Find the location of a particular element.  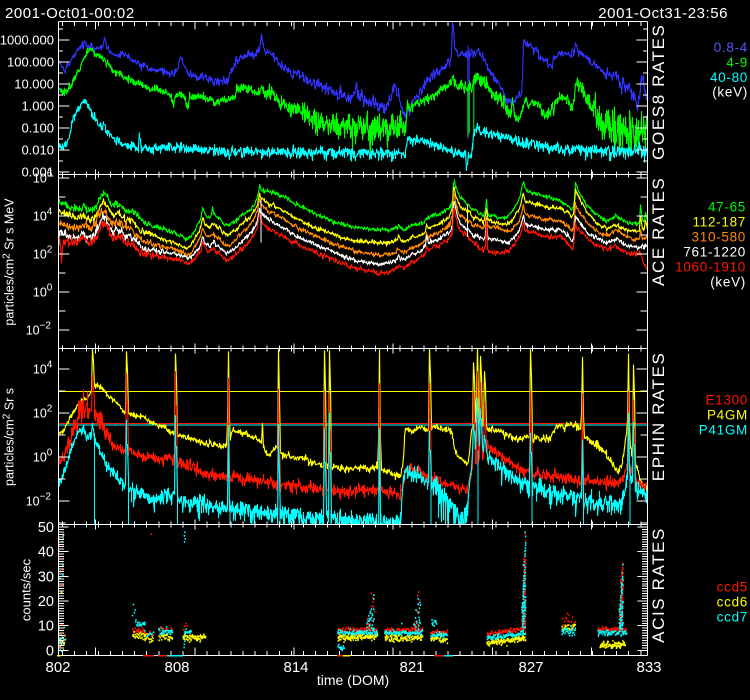

svg-text: 833 is located at coordinates (648, 667).